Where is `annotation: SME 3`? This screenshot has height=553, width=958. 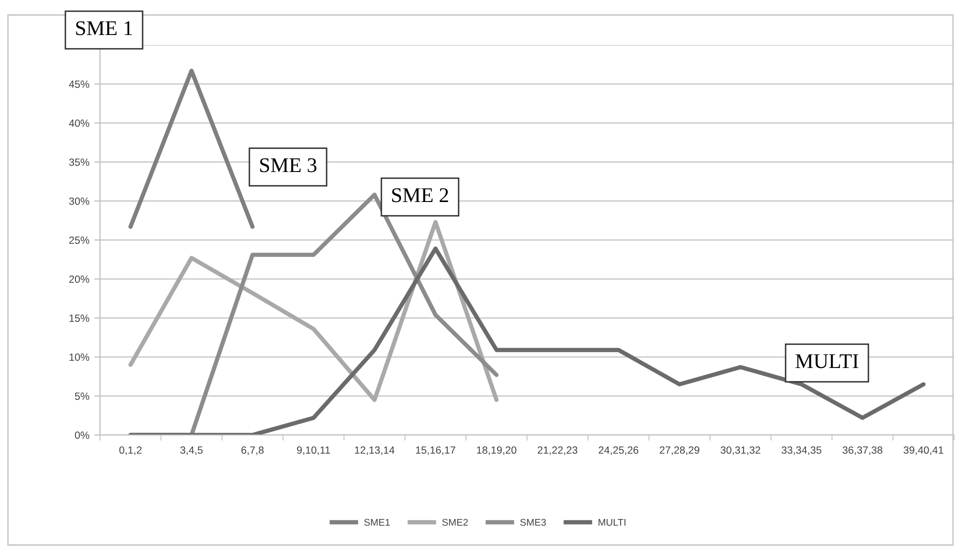
annotation: SME 3 is located at coordinates (288, 165).